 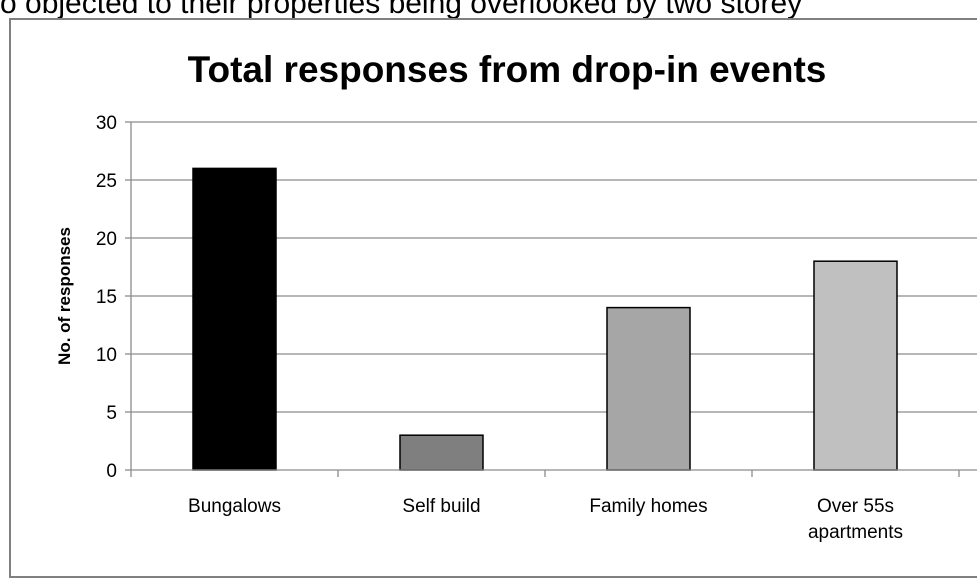 What do you see at coordinates (106, 181) in the screenshot?
I see `y-tick-label: 25` at bounding box center [106, 181].